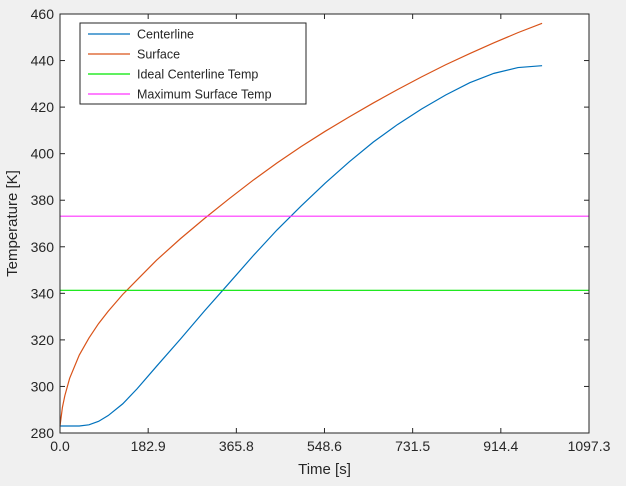  I want to click on x-tick-label: 182.9, so click(148, 446).